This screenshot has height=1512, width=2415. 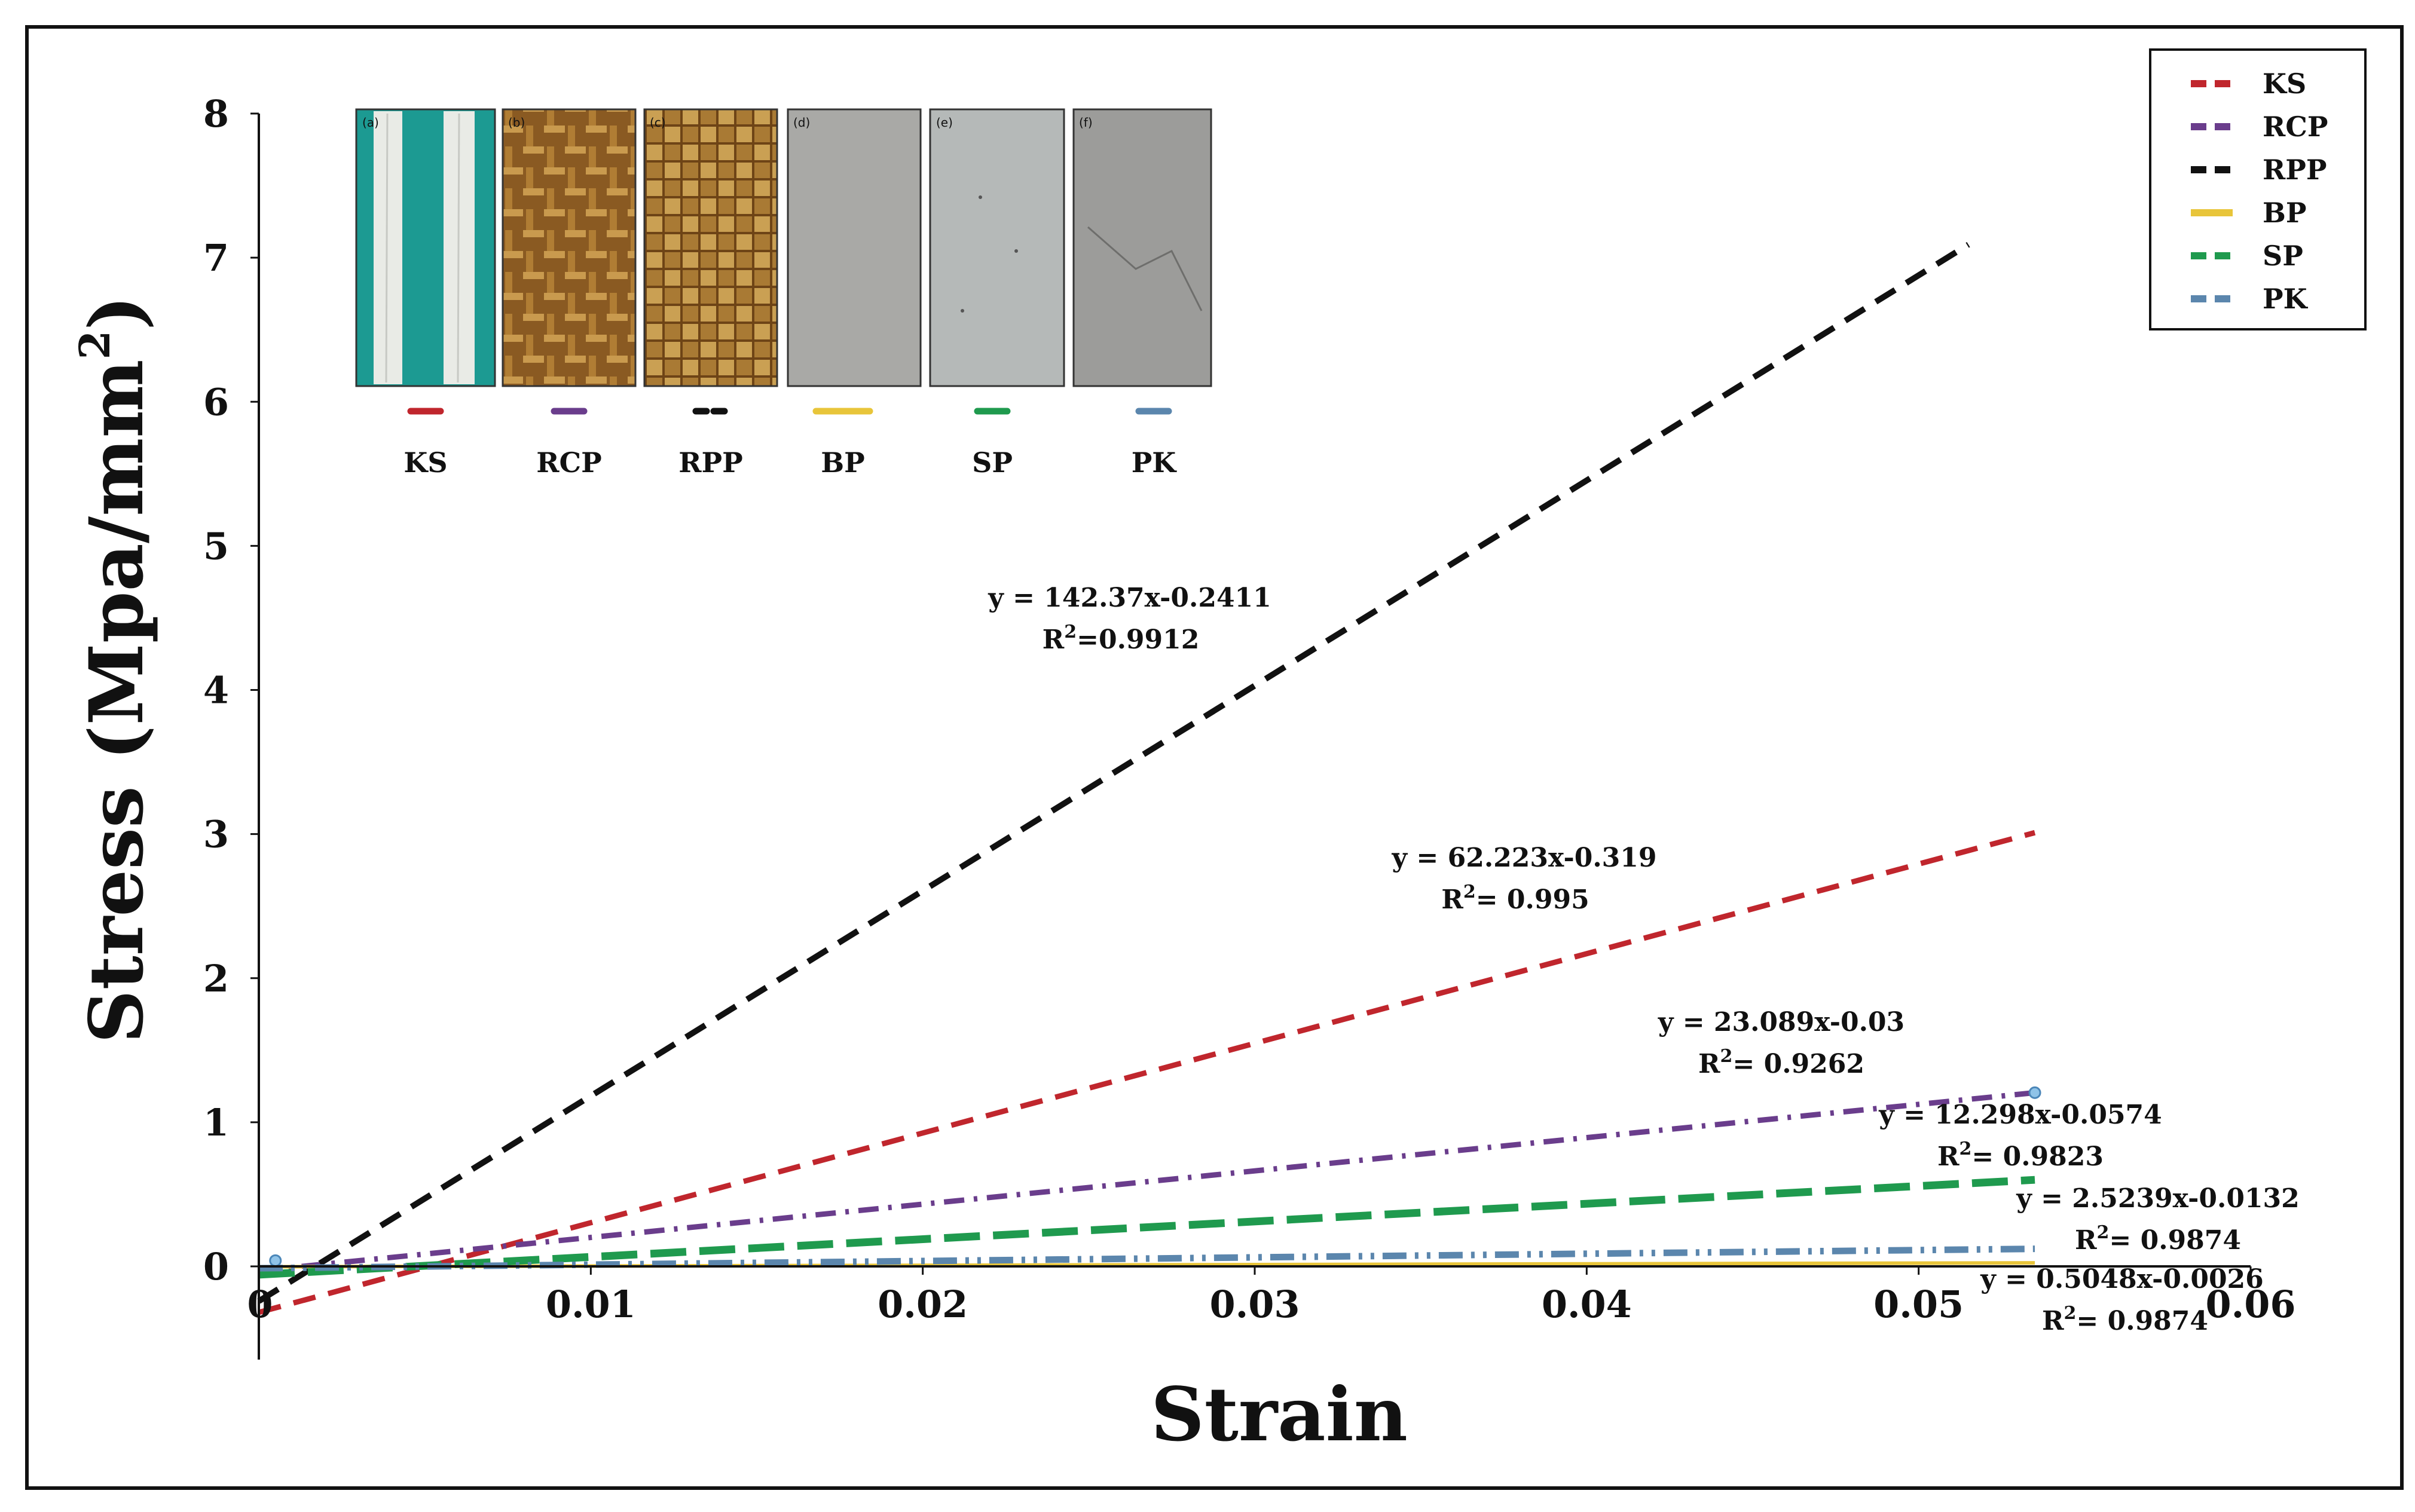 What do you see at coordinates (1798, 1064) in the screenshot?
I see `r2-value-rcp: = 0.9262` at bounding box center [1798, 1064].